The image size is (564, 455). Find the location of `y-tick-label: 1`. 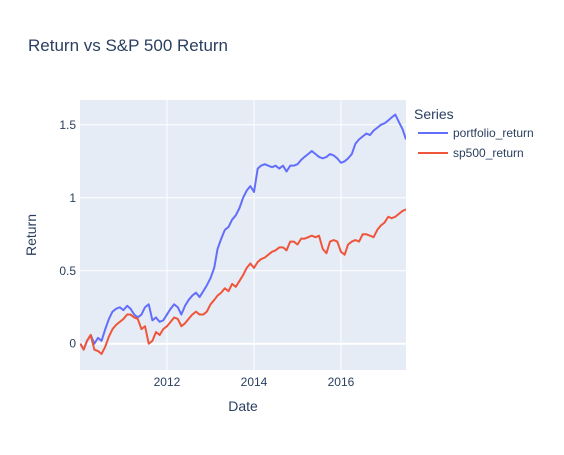

y-tick-label: 1 is located at coordinates (72, 198).